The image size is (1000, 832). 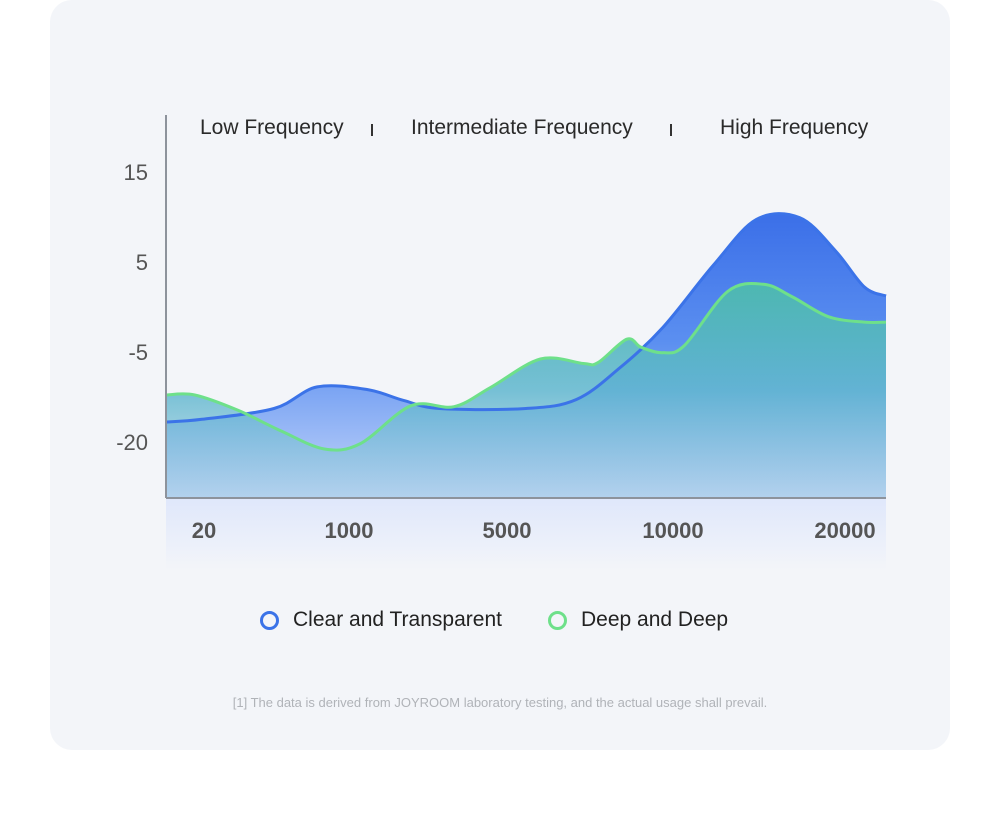 I want to click on x-tick-label: 10000, so click(x=673, y=530).